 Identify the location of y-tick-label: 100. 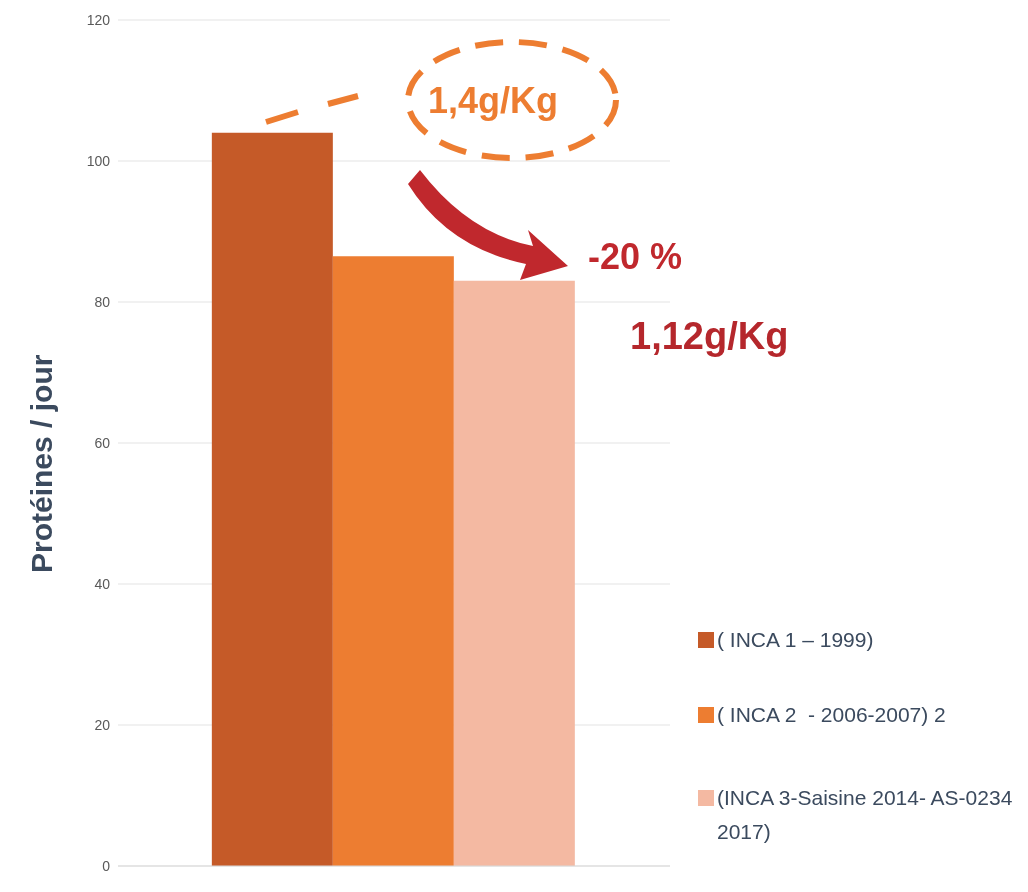
(98, 160).